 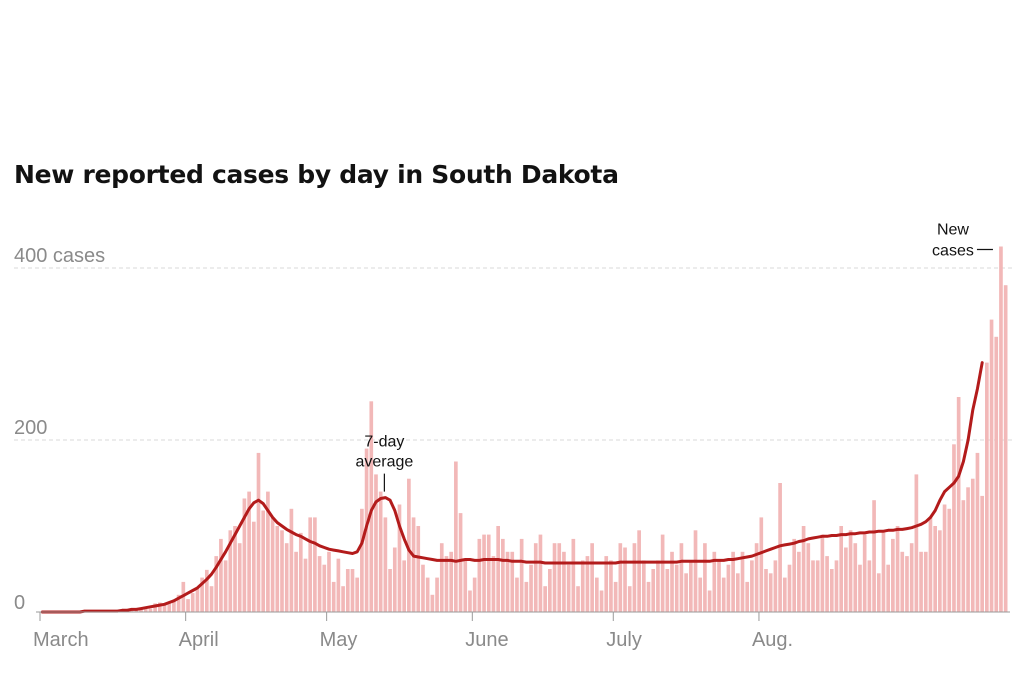 What do you see at coordinates (624, 640) in the screenshot?
I see `x-tick-label: July` at bounding box center [624, 640].